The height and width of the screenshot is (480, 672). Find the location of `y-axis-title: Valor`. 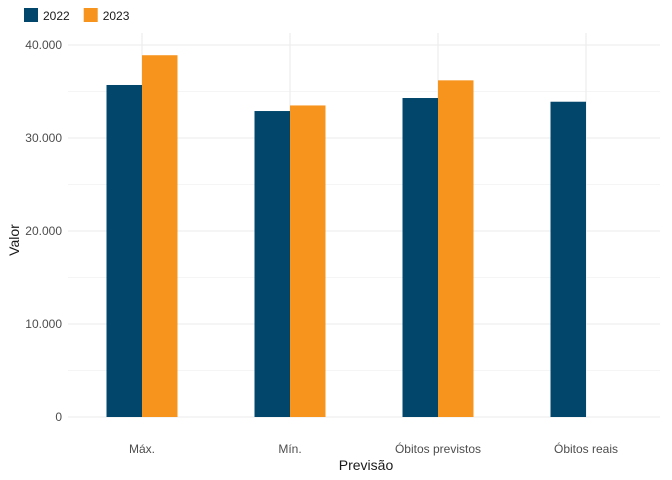

y-axis-title: Valor is located at coordinates (14, 240).